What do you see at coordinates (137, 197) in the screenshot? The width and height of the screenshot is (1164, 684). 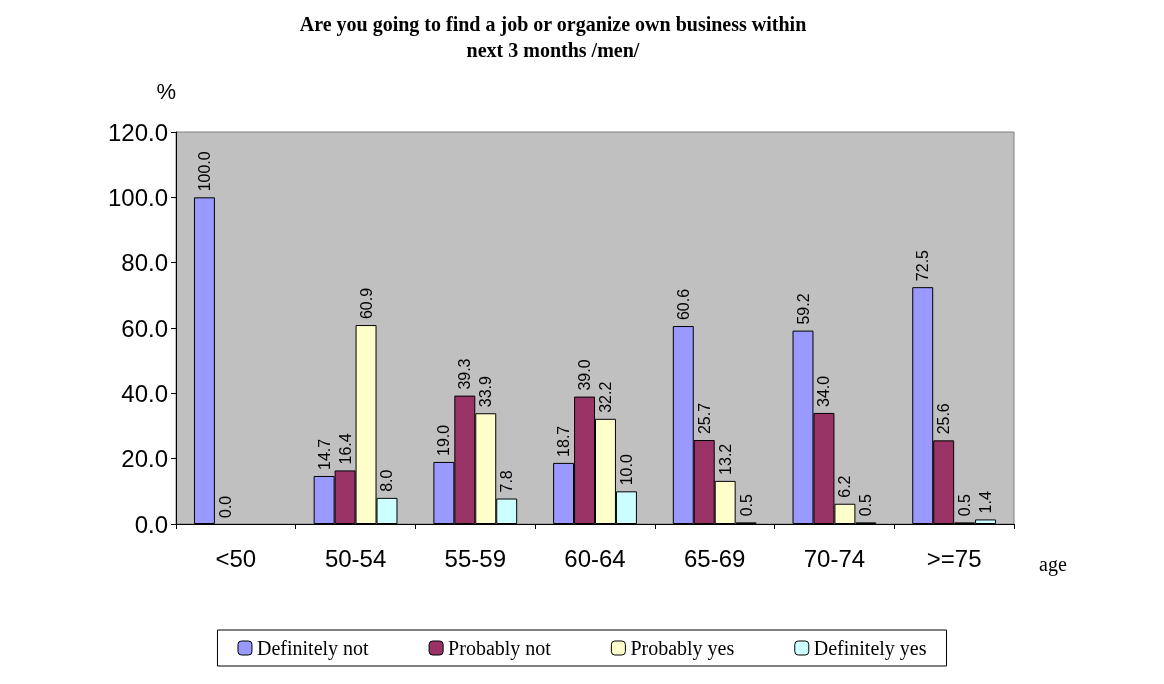 I see `y-tick-label: 100.0` at bounding box center [137, 197].